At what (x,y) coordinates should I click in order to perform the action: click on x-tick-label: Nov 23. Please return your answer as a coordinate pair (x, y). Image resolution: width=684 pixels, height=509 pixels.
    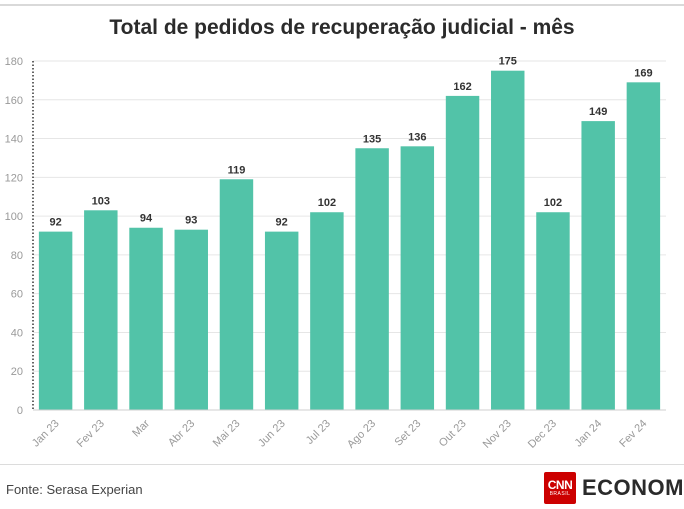
    Looking at the image, I should click on (497, 434).